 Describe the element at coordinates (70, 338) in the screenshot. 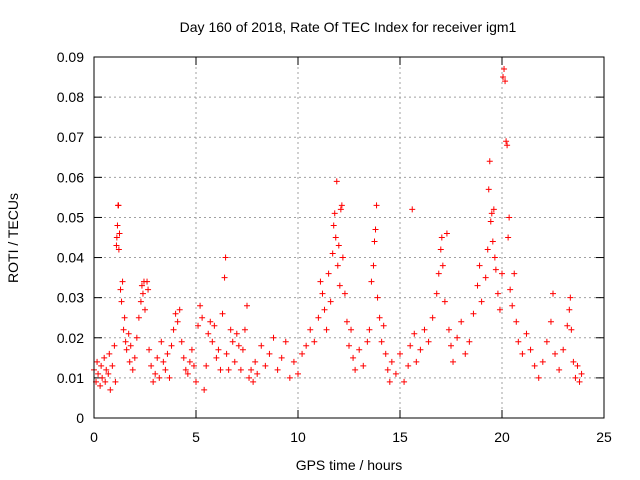

I see `y-tick-label: 0.02` at that location.